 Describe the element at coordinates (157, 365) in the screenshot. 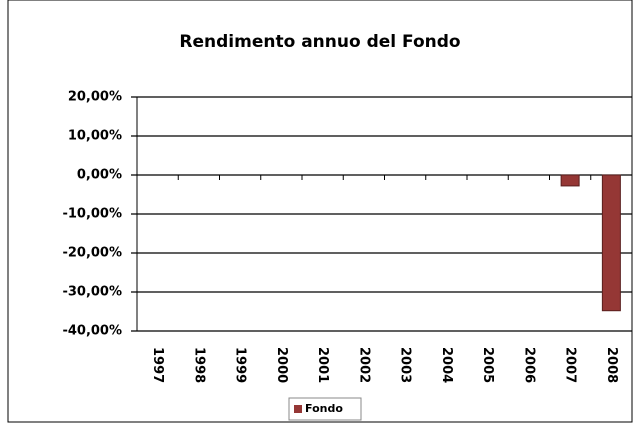

I see `x-tick-label: 1997` at that location.